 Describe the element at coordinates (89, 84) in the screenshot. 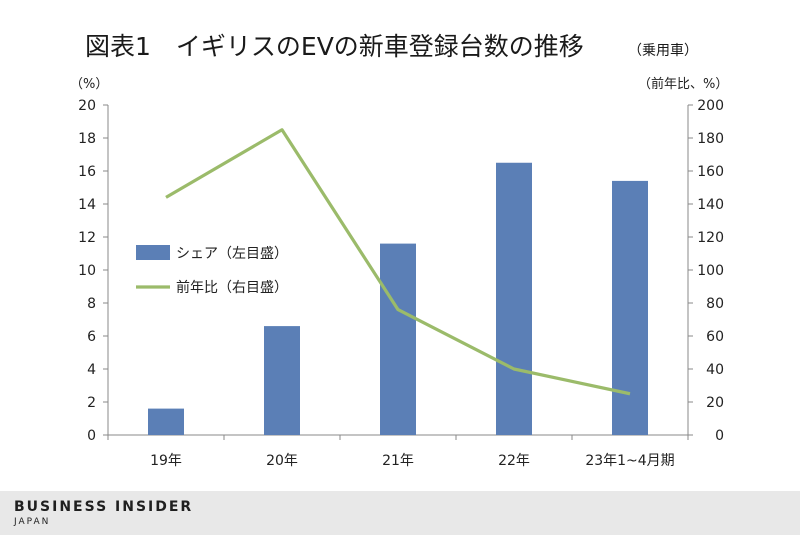

I see `left-axis-unit: （%）` at that location.